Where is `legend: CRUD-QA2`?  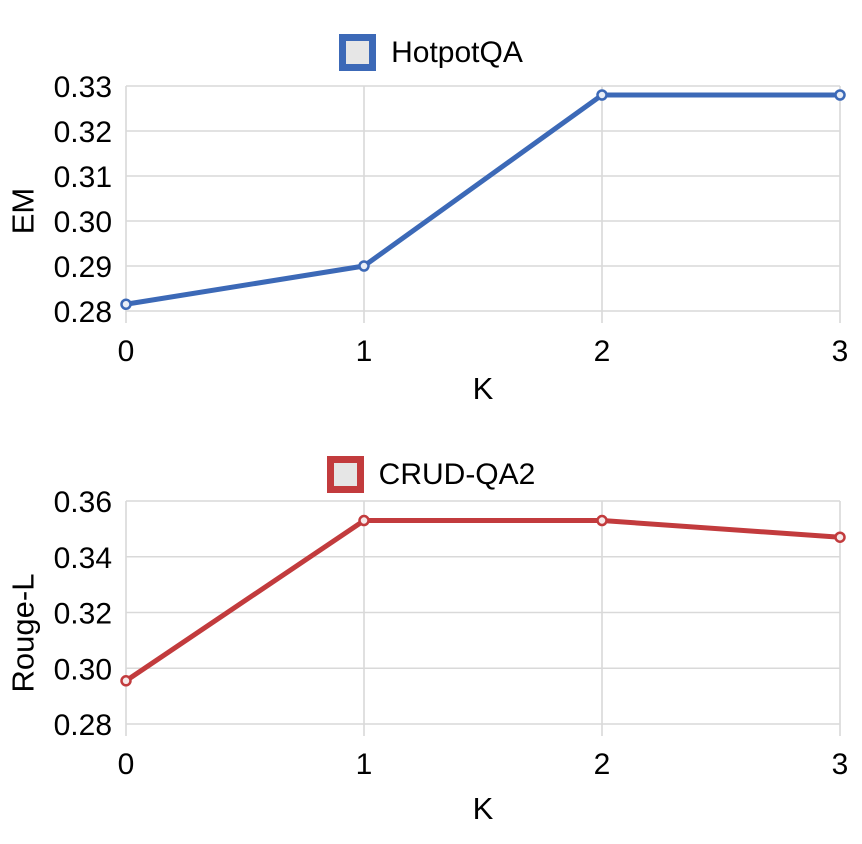
legend: CRUD-QA2 is located at coordinates (431, 474).